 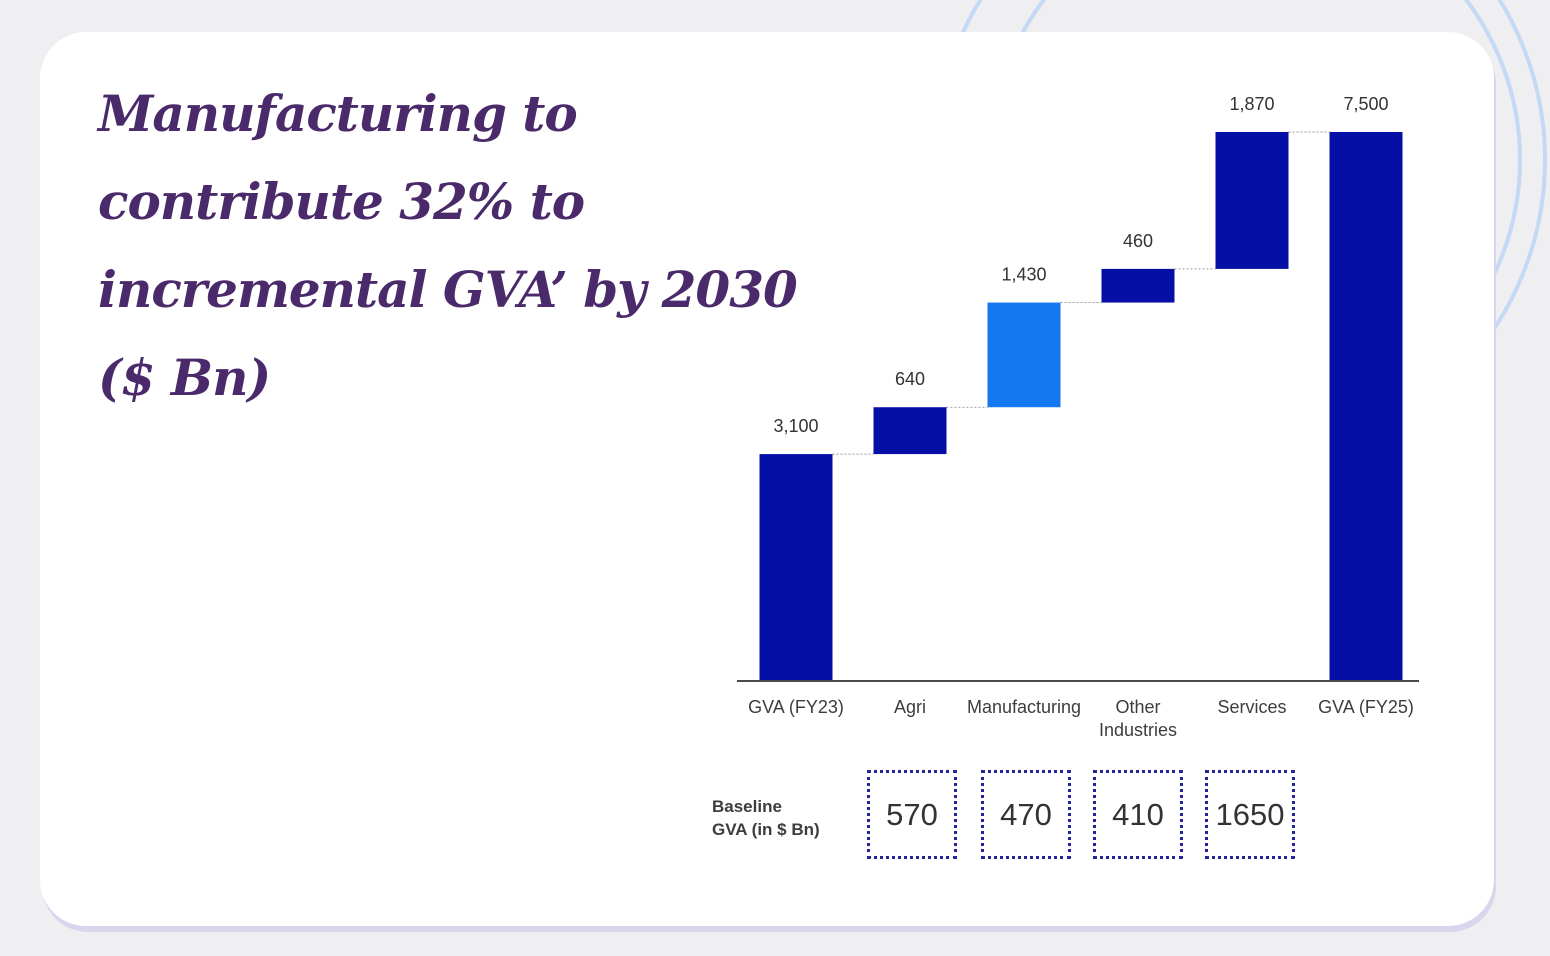 What do you see at coordinates (1366, 707) in the screenshot?
I see `category-label-gva-fy25: GVA (FY25)` at bounding box center [1366, 707].